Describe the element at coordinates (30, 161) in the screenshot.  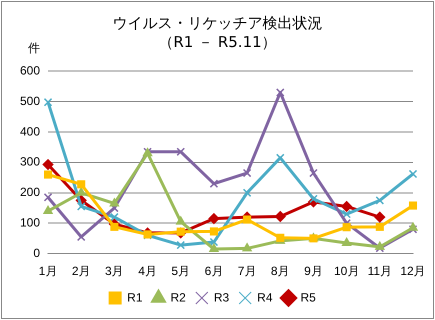
I see `y-tick-label: 300` at that location.